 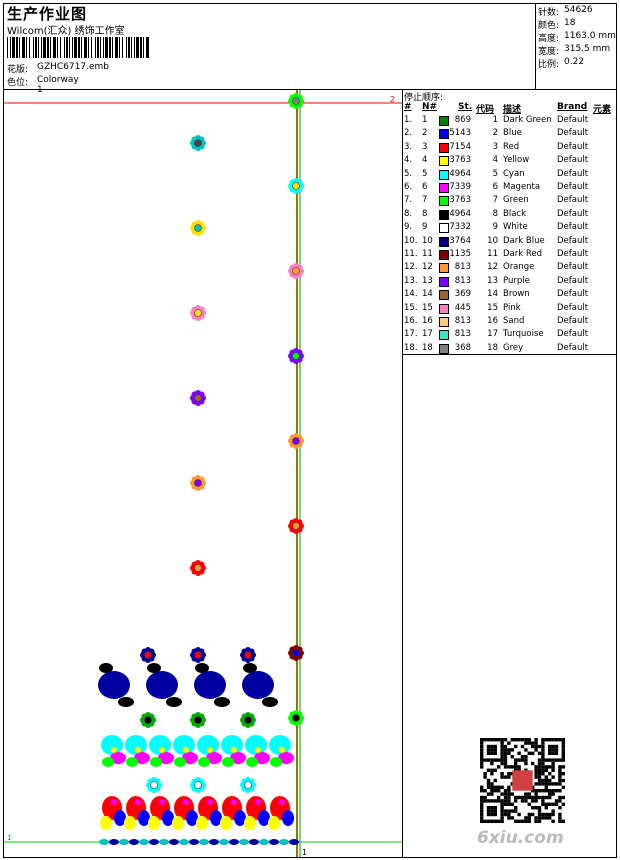 What do you see at coordinates (549, 39) in the screenshot?
I see `info-label: 高度:` at bounding box center [549, 39].